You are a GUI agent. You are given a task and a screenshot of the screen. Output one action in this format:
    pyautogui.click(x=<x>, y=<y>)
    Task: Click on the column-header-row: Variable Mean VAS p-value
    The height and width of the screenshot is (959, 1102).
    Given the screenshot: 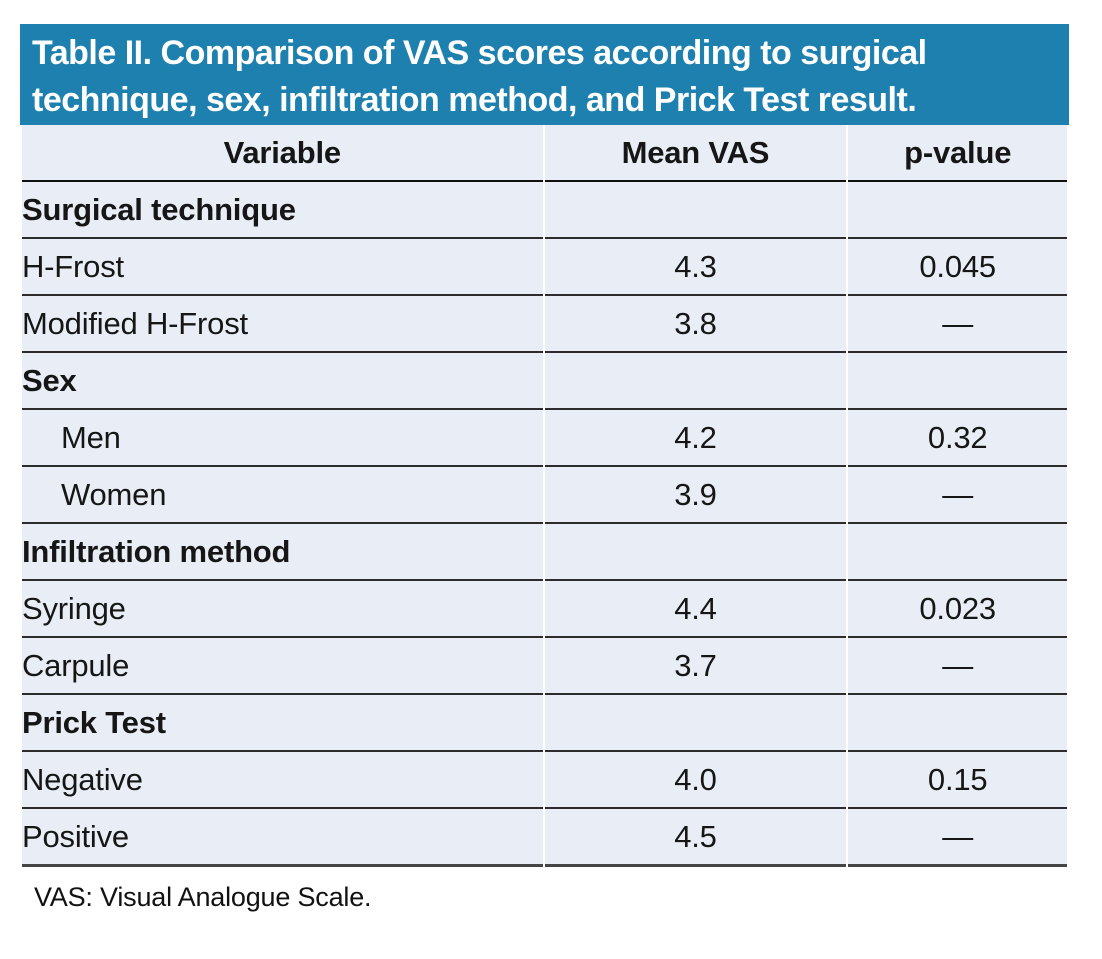 What is the action you would take?
    pyautogui.click(x=544, y=153)
    